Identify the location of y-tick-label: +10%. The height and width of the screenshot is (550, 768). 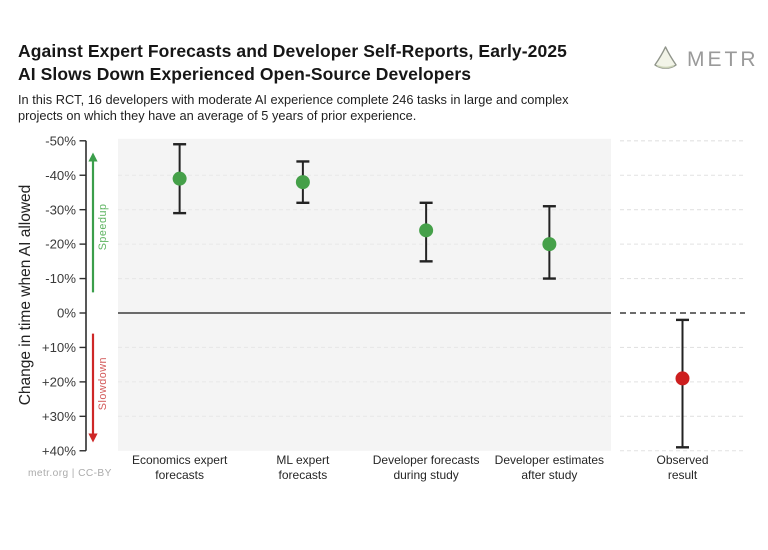
(59, 347).